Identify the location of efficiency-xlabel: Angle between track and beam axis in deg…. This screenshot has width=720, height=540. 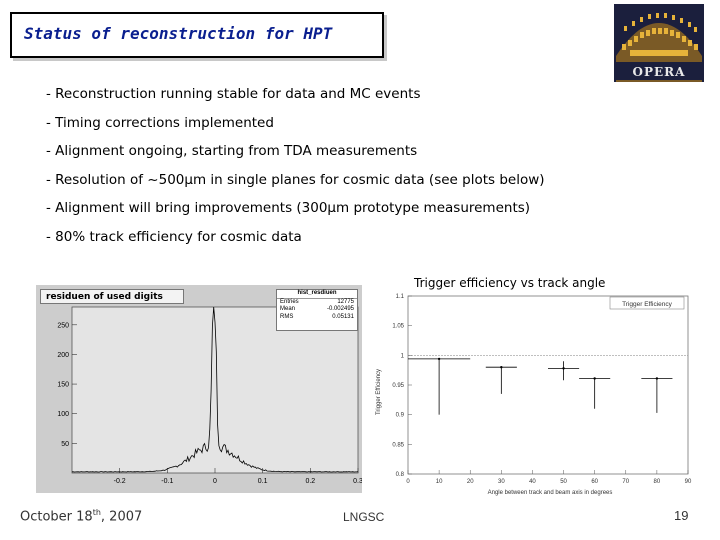
(550, 493).